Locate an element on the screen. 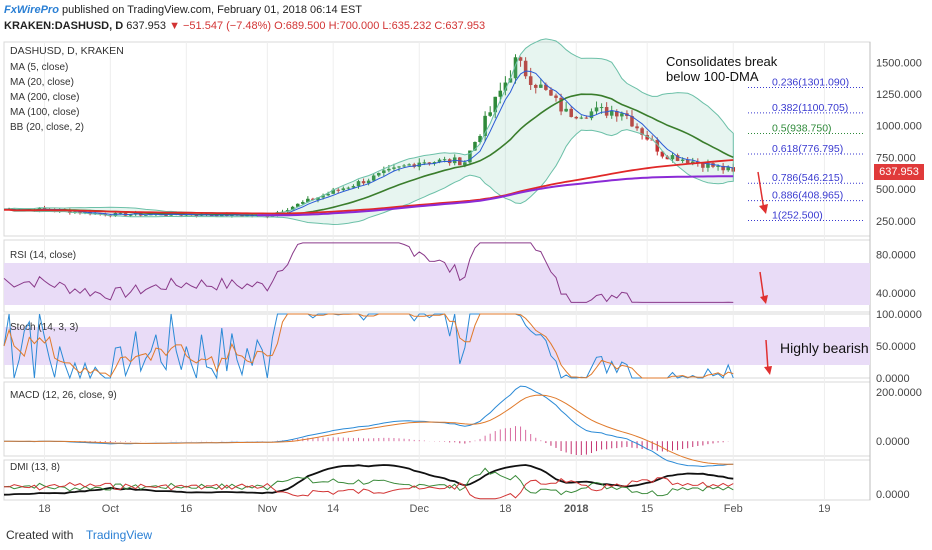  open-value: O:689.500 is located at coordinates (300, 26).